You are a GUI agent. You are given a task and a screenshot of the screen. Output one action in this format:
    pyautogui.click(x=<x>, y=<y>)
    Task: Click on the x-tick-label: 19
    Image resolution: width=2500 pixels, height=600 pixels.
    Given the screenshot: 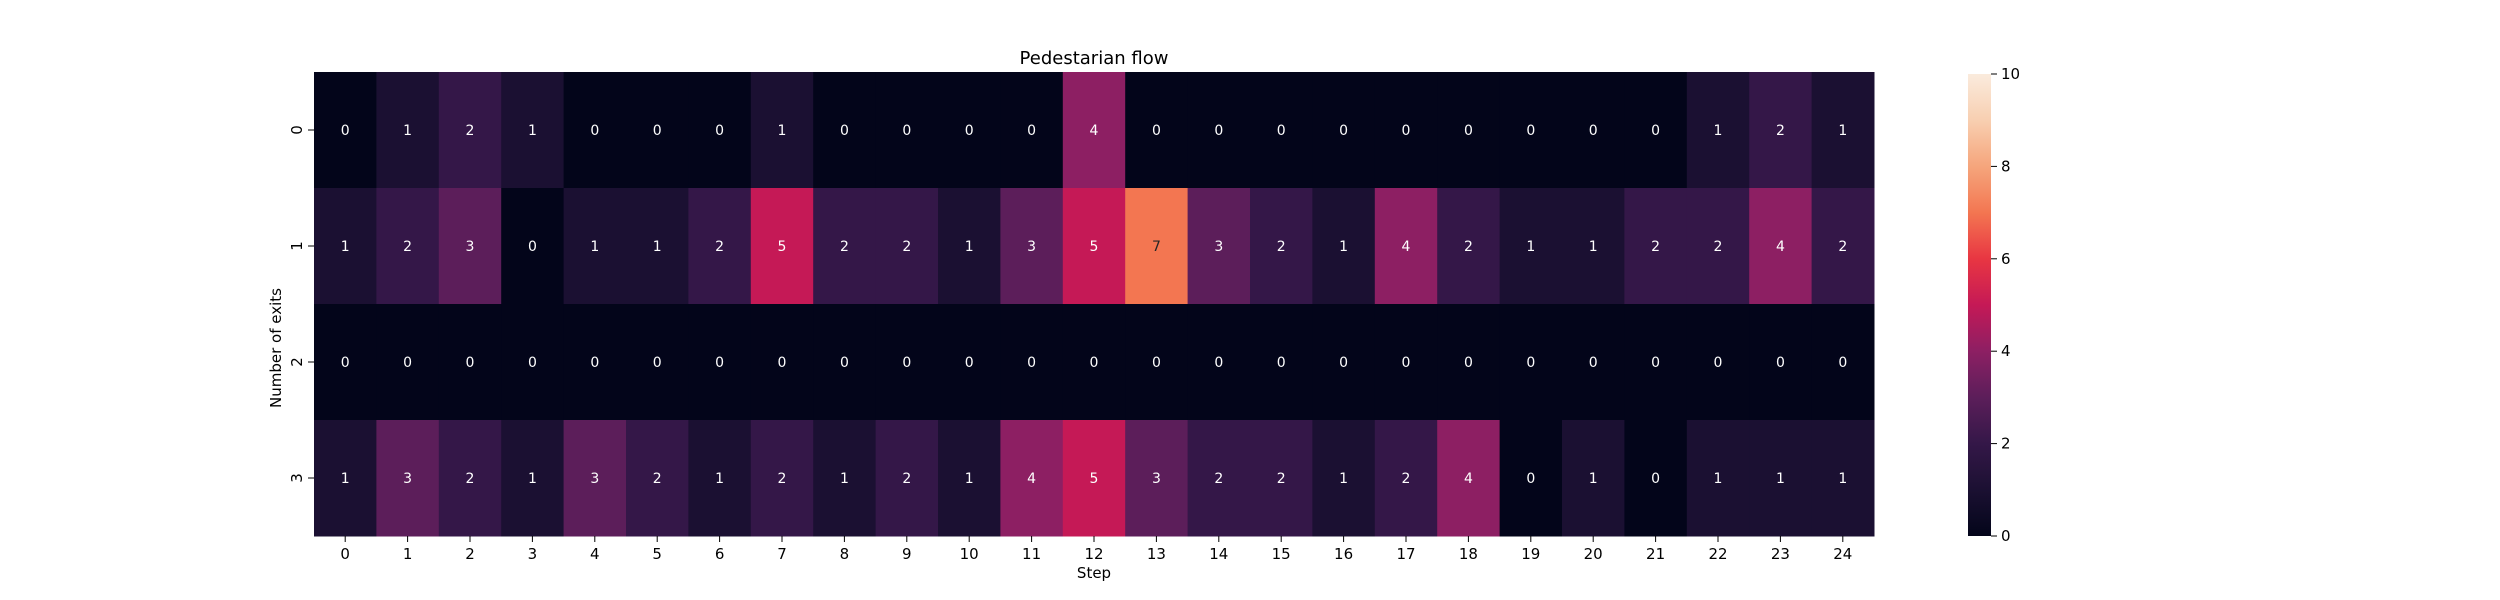 What is the action you would take?
    pyautogui.click(x=1530, y=554)
    